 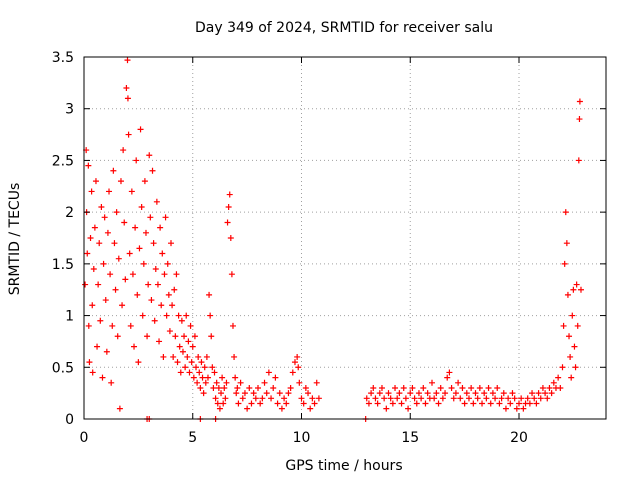 What do you see at coordinates (410, 438) in the screenshot?
I see `x-tick-label: 15` at bounding box center [410, 438].